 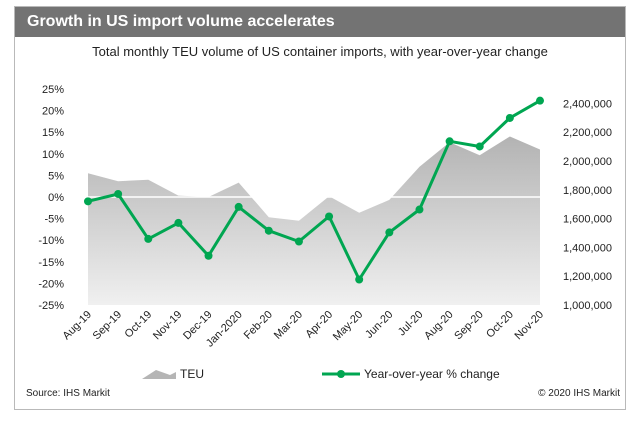 What do you see at coordinates (53, 112) in the screenshot?
I see `y-left-tick-label: 20%` at bounding box center [53, 112].